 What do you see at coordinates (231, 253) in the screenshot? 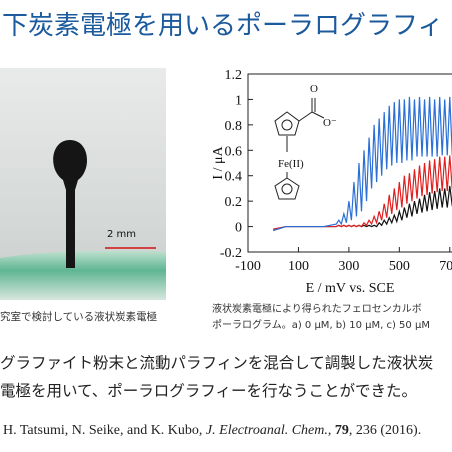
I see `y-tick-label: -0.2` at bounding box center [231, 253].